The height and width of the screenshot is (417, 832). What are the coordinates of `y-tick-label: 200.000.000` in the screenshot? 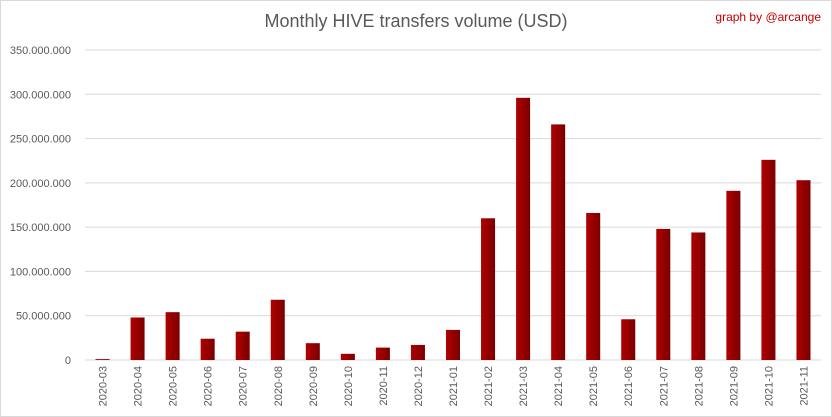 It's located at (40, 184).